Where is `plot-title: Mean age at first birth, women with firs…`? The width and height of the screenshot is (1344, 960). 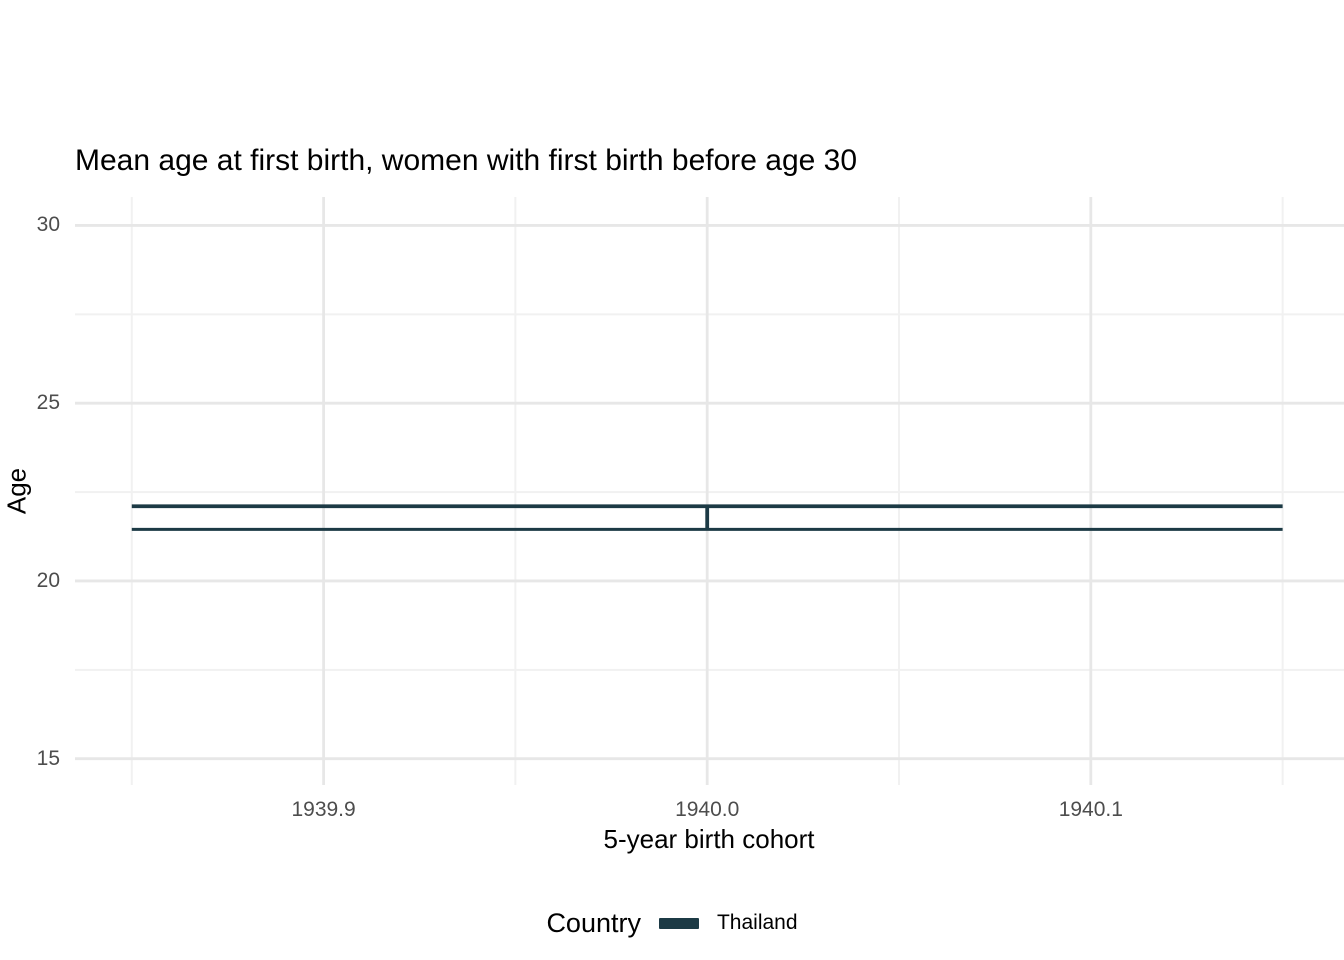
plot-title: Mean age at first birth, women with firs… is located at coordinates (466, 160).